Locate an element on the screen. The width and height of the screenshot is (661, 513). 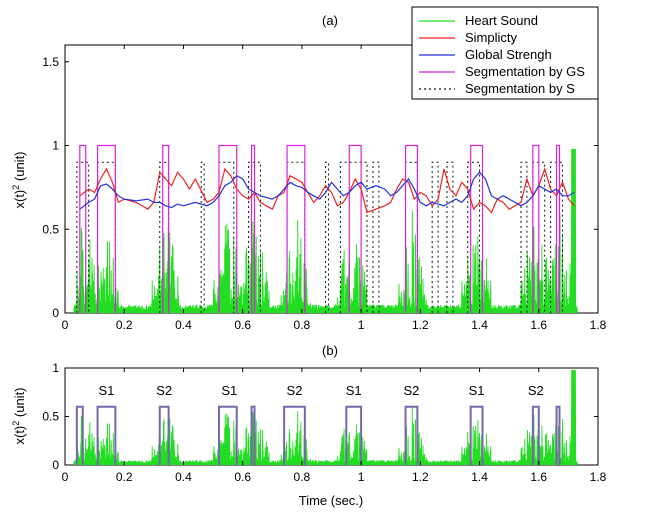
panel-a-title: (a) is located at coordinates (330, 20).